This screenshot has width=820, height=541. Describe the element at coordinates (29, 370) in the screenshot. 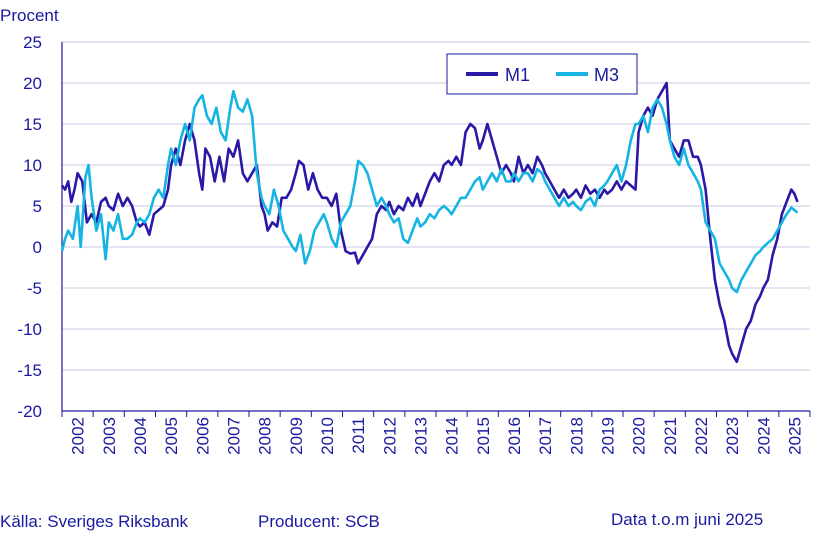

I see `y-tick-label: -15` at that location.